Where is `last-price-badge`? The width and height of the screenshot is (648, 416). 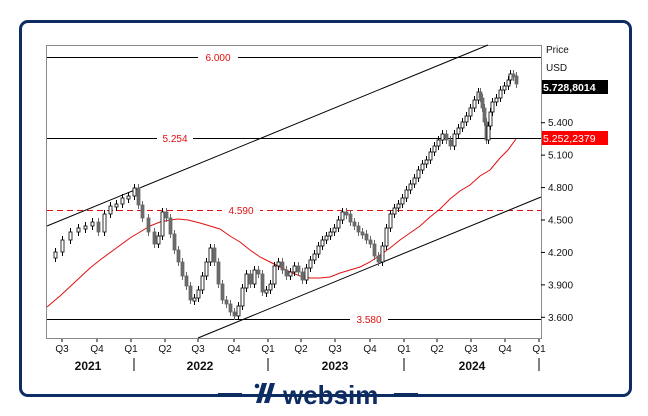 last-price-badge is located at coordinates (575, 87).